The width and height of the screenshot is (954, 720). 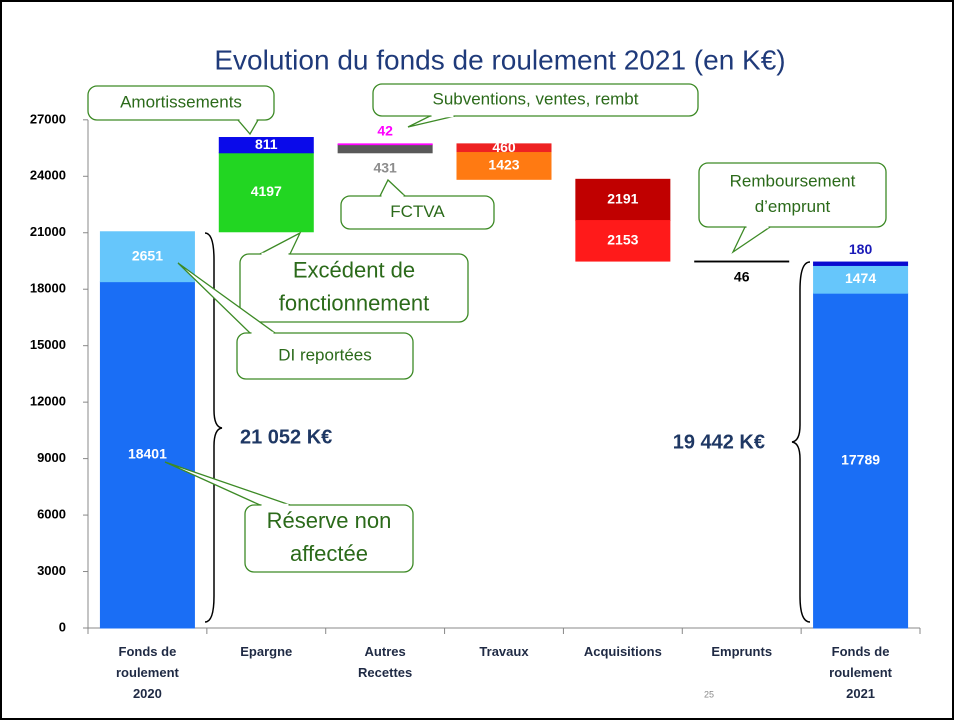 I want to click on data-label: 1474, so click(x=860, y=278).